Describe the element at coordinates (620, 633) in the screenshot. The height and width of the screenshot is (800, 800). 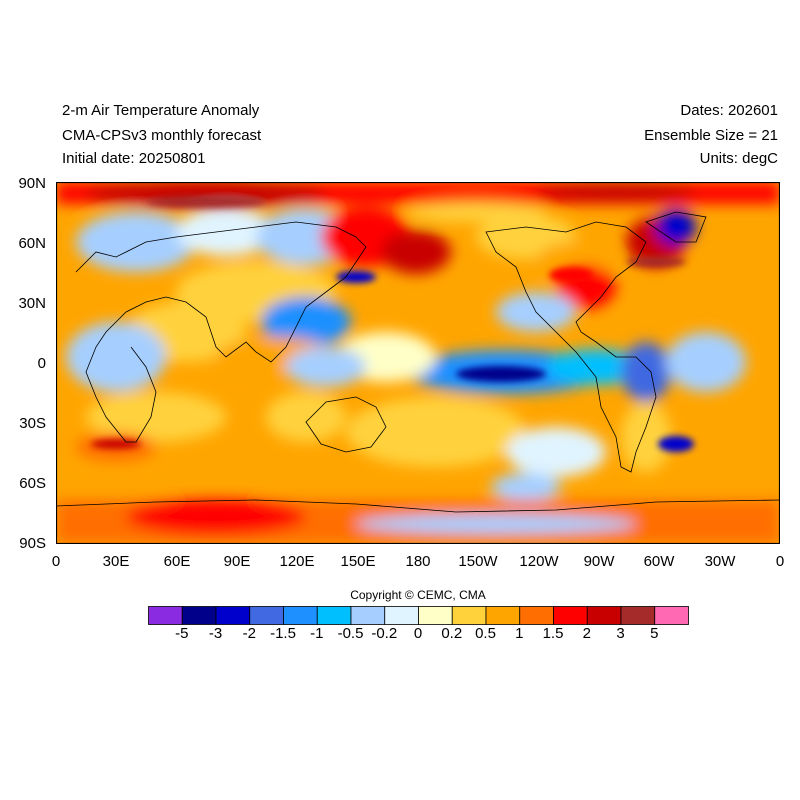
I see `legend-label: 3` at that location.